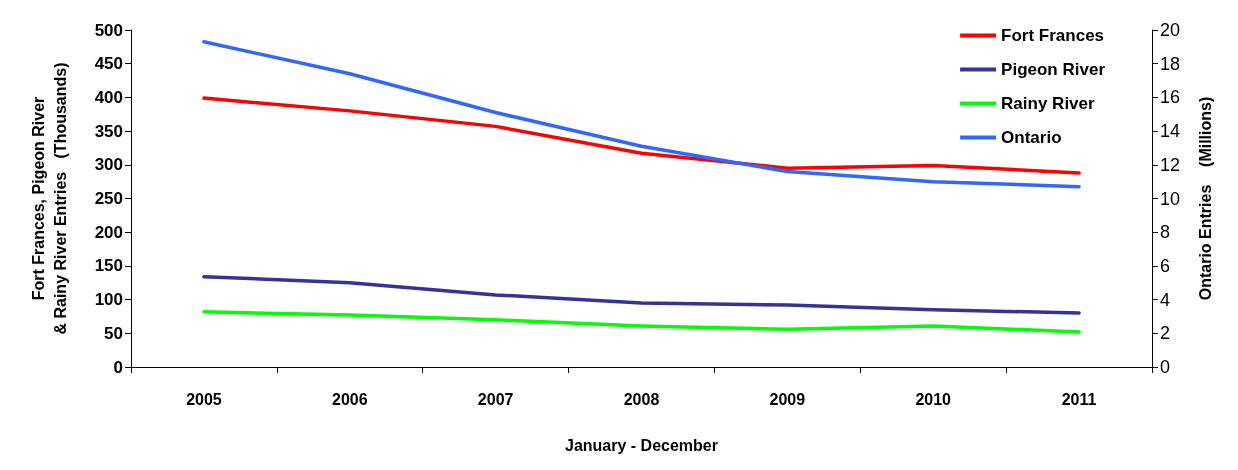 This screenshot has width=1238, height=470. I want to click on legend-label: Ontario, so click(1031, 137).